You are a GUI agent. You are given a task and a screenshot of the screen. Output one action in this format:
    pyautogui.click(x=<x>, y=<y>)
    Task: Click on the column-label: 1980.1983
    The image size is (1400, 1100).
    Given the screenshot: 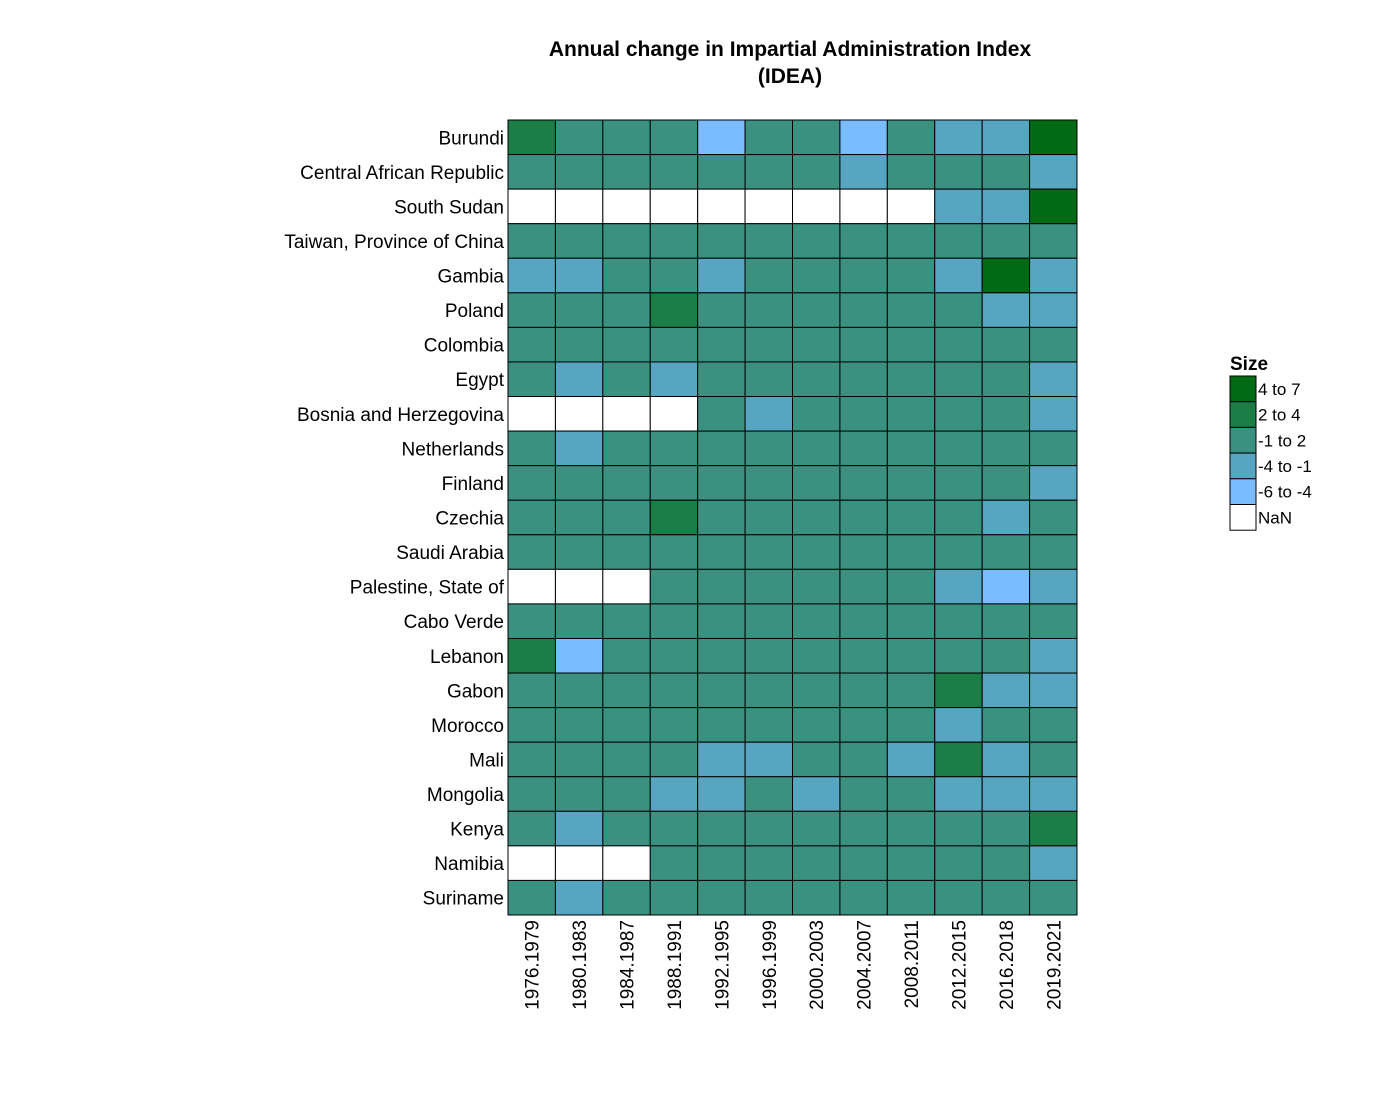 What is the action you would take?
    pyautogui.click(x=580, y=965)
    